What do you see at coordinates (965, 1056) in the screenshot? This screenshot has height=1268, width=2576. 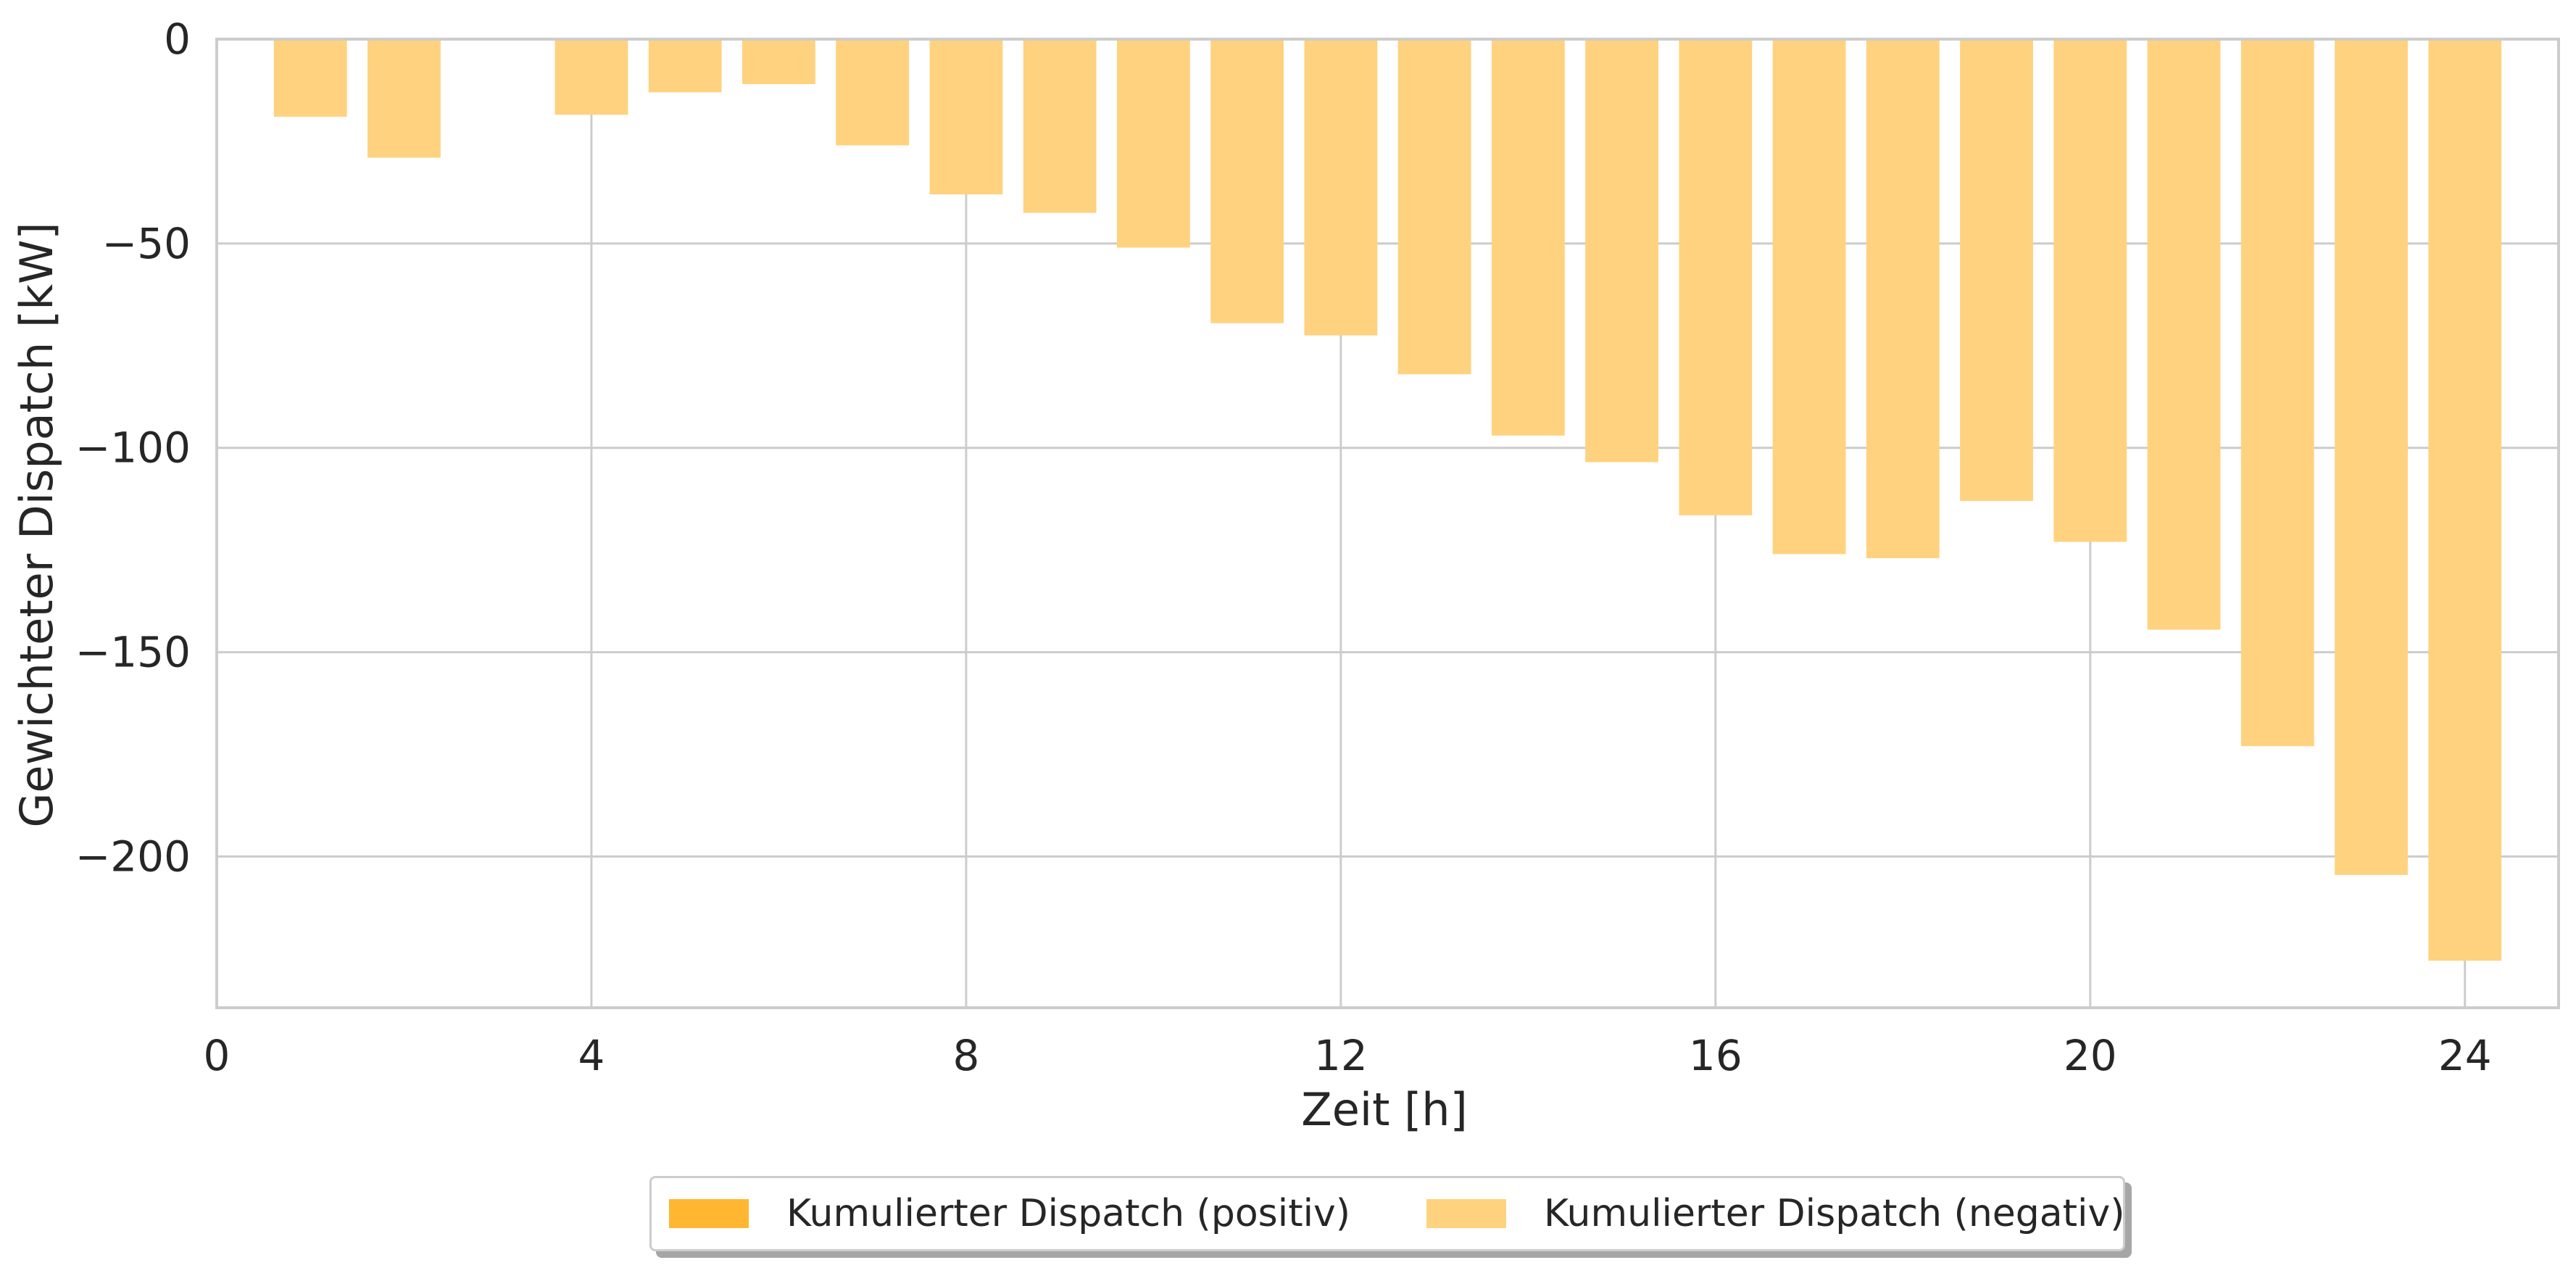 I see `x-tick-label: 8` at bounding box center [965, 1056].